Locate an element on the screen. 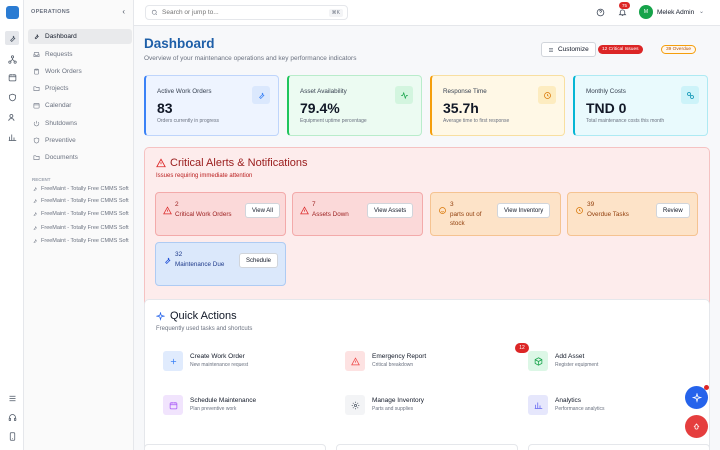 This screenshot has width=720, height=450. action-title: Manage Inventory is located at coordinates (398, 400).